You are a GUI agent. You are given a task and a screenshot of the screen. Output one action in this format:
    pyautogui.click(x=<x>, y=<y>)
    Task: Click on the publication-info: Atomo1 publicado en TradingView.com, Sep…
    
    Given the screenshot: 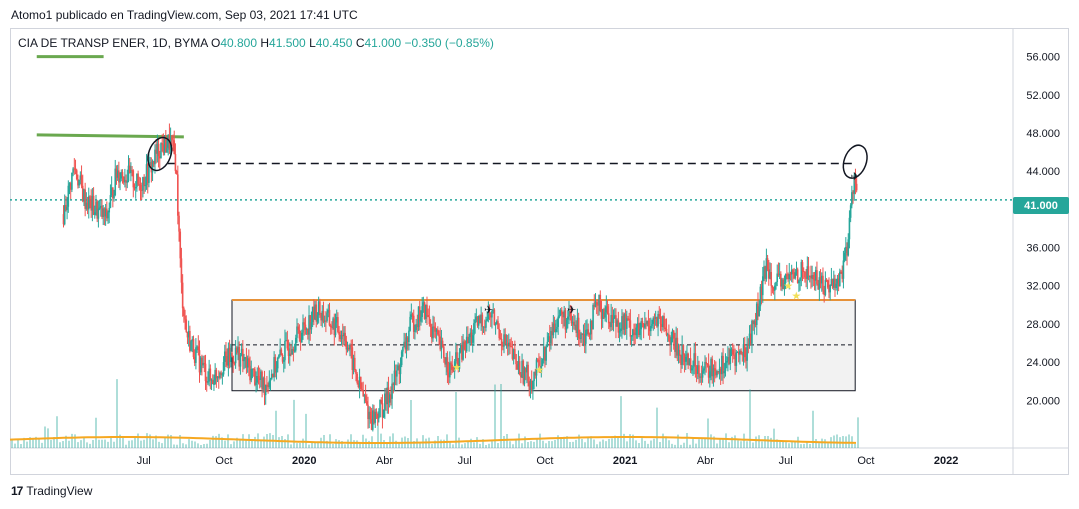 What is the action you would take?
    pyautogui.click(x=184, y=15)
    